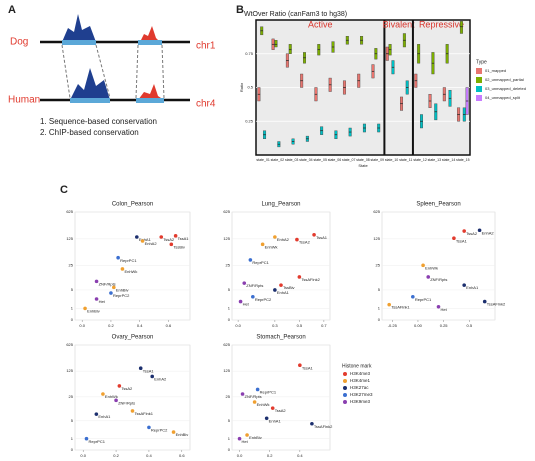 This screenshot has height=461, width=535. I want to click on legend-title: Histone mark, so click(357, 366).